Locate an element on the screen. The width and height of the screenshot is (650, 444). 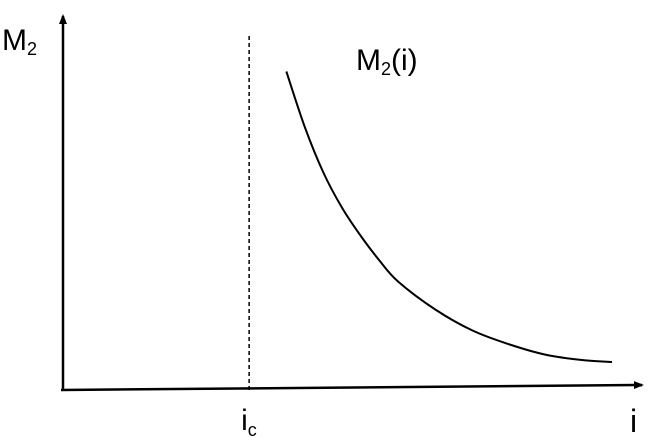
x-tick-label-ic: ic is located at coordinates (249, 422).